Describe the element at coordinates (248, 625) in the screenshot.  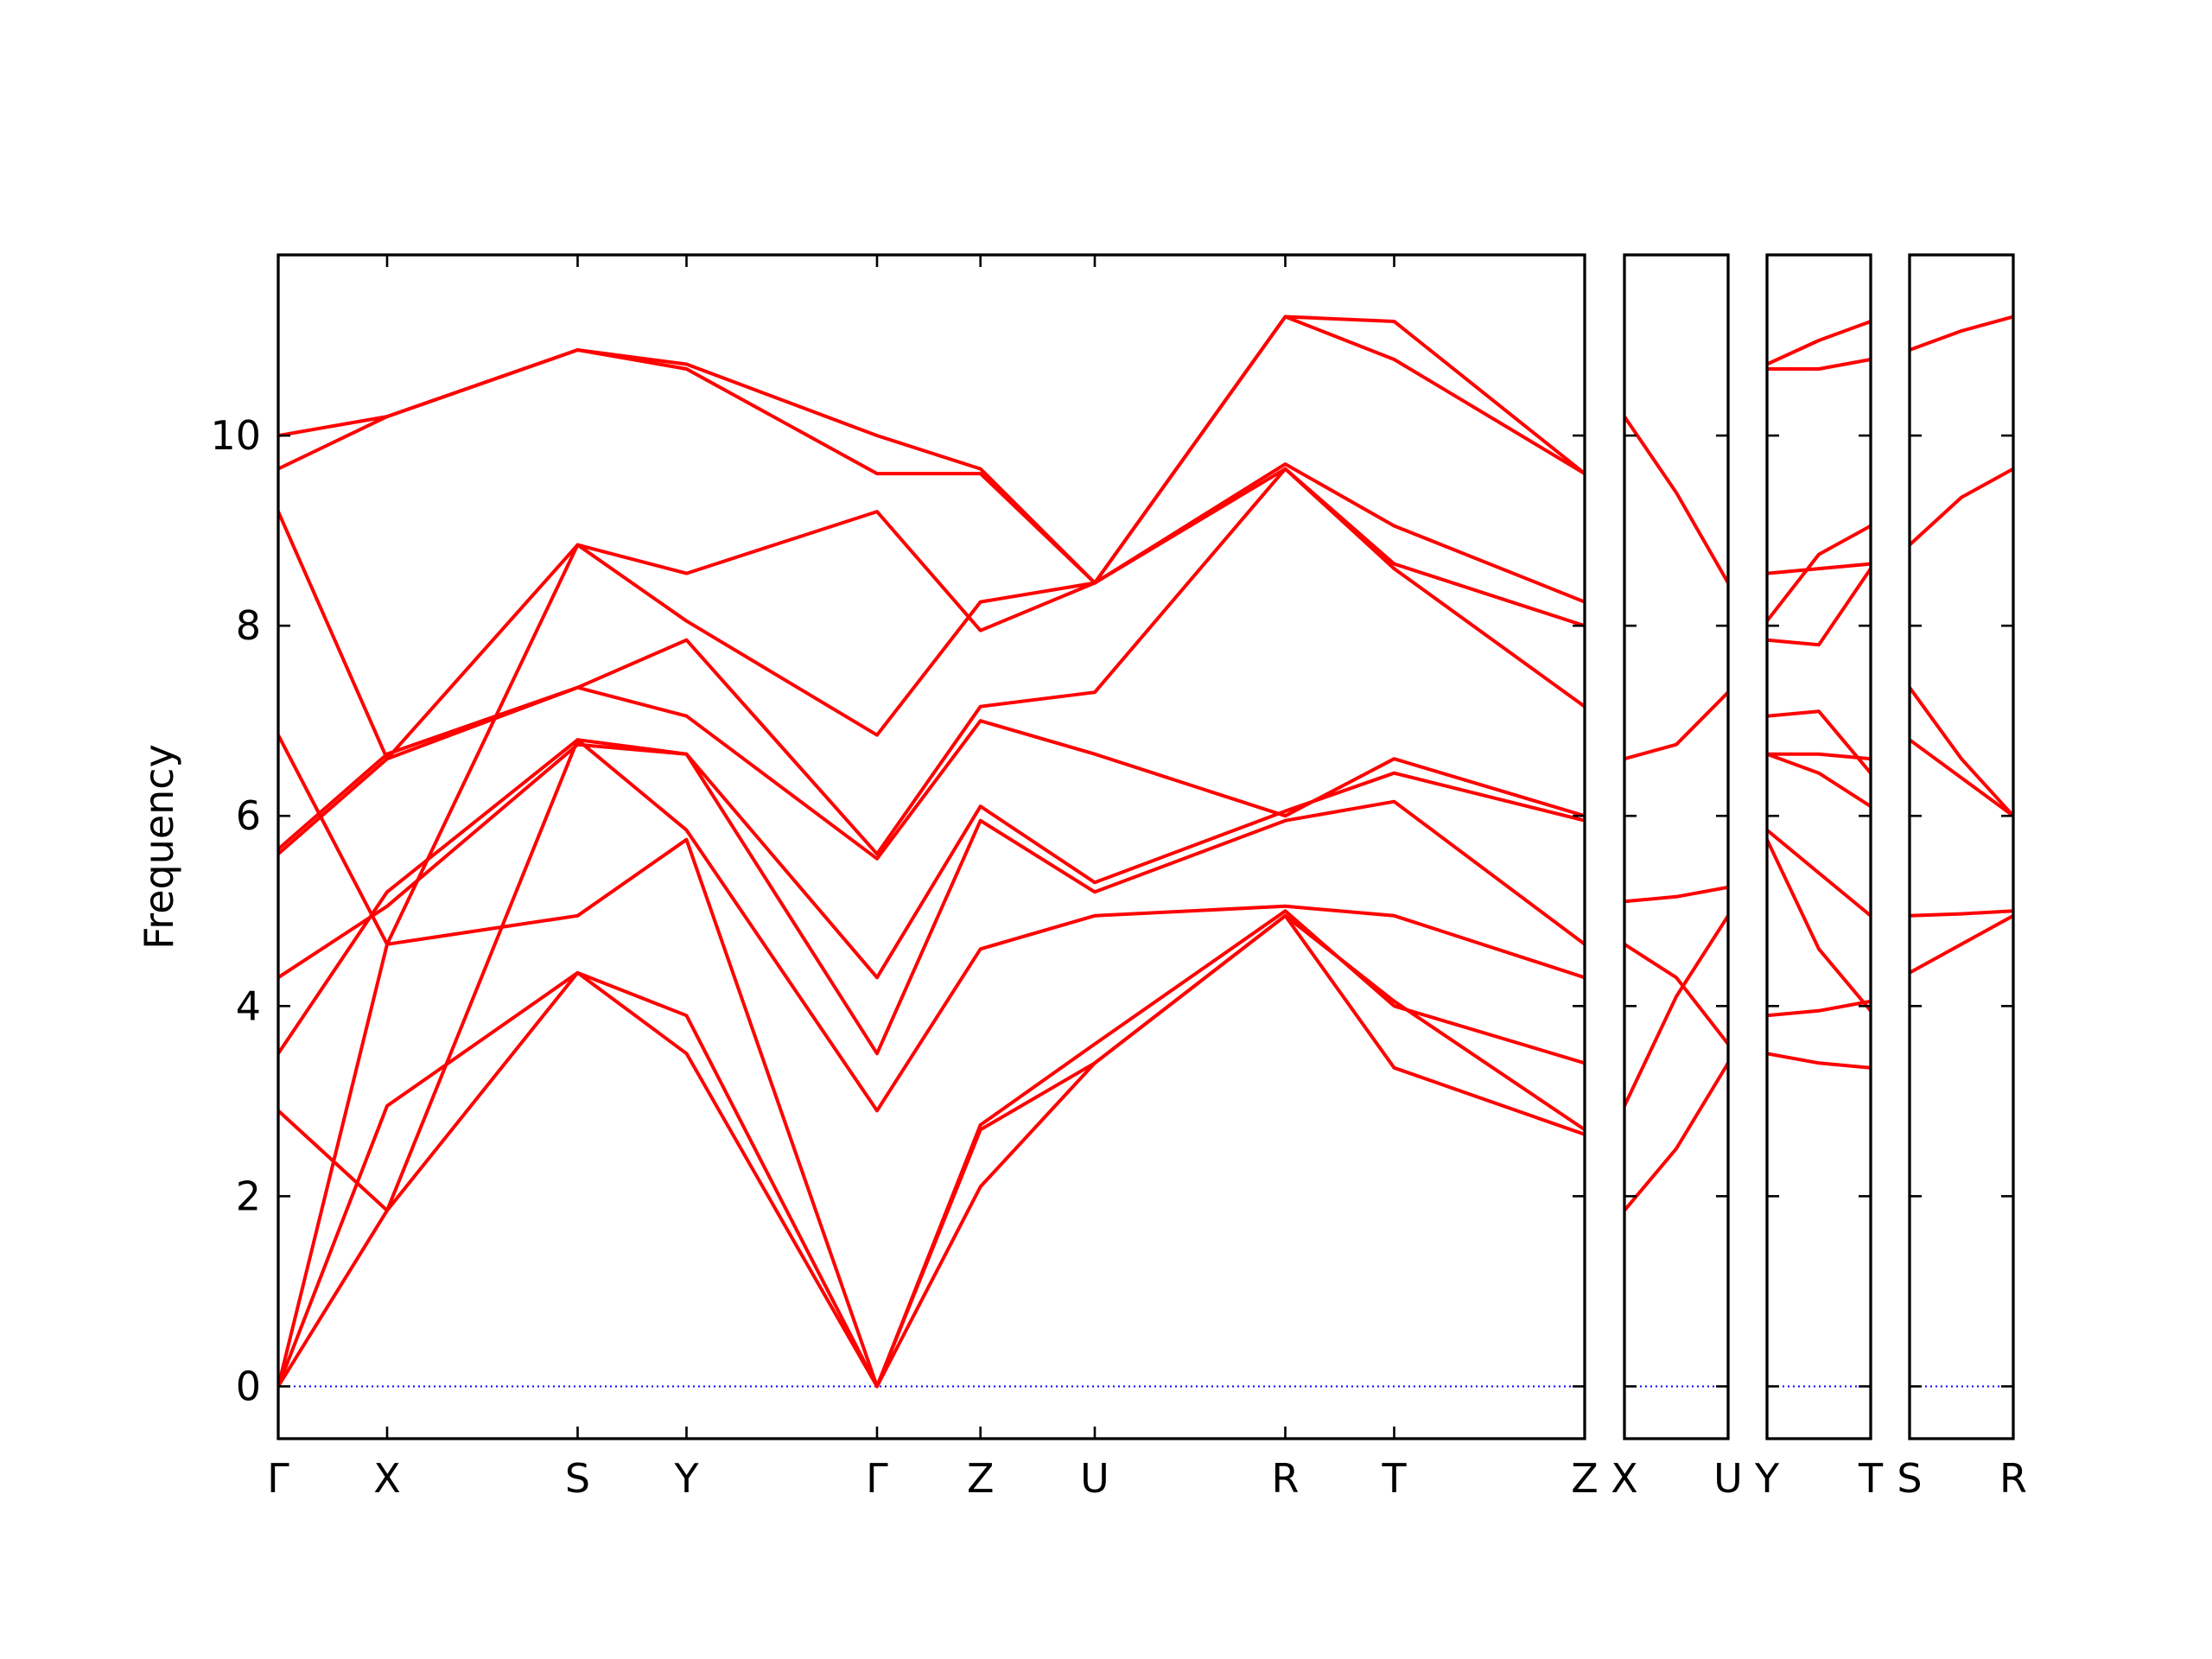
I see `y-tick-label: 8` at that location.